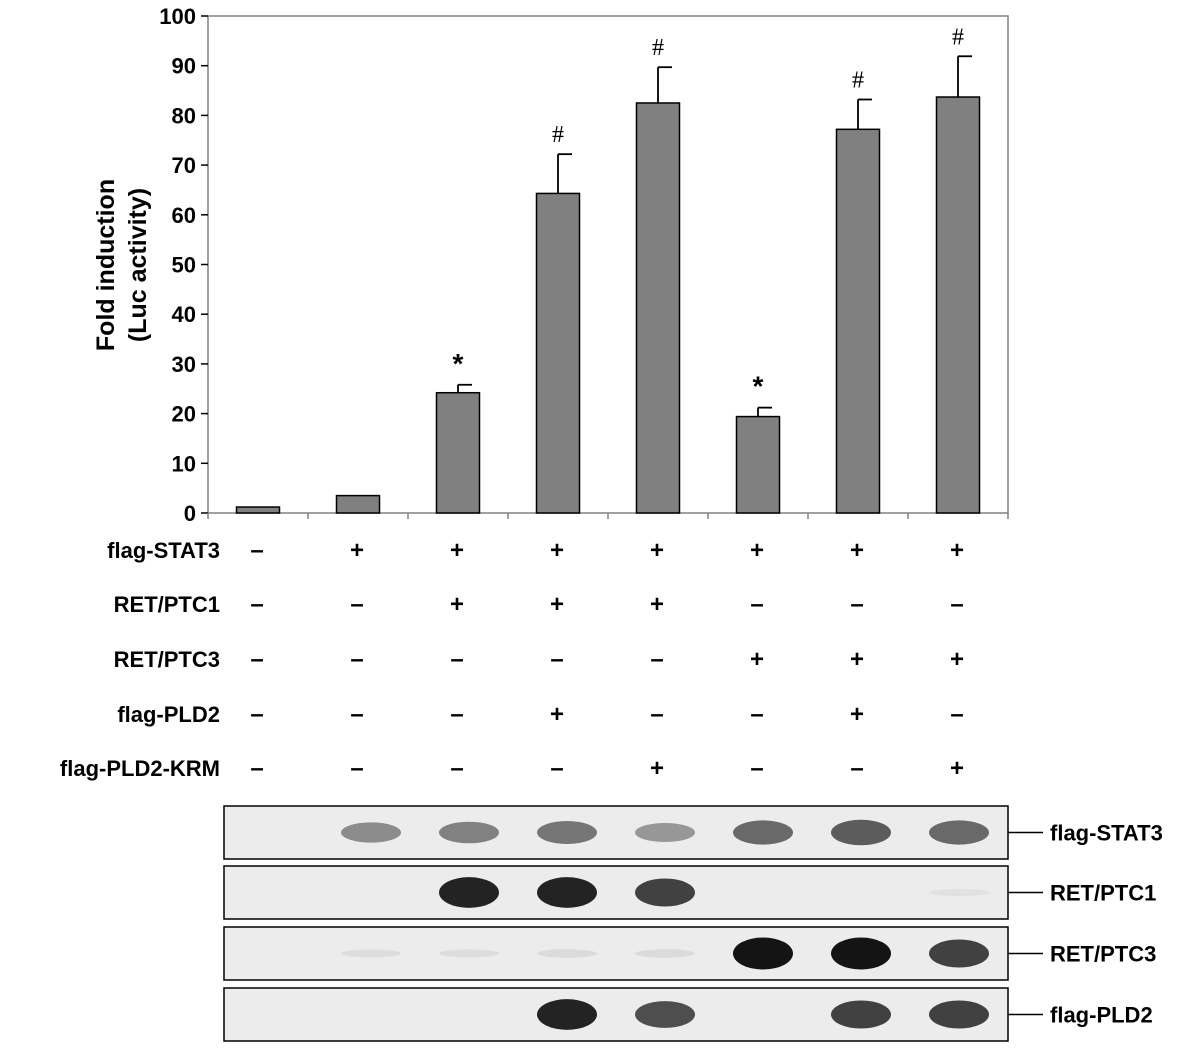 This screenshot has width=1200, height=1055. I want to click on y-tick-label: 40, so click(184, 314).